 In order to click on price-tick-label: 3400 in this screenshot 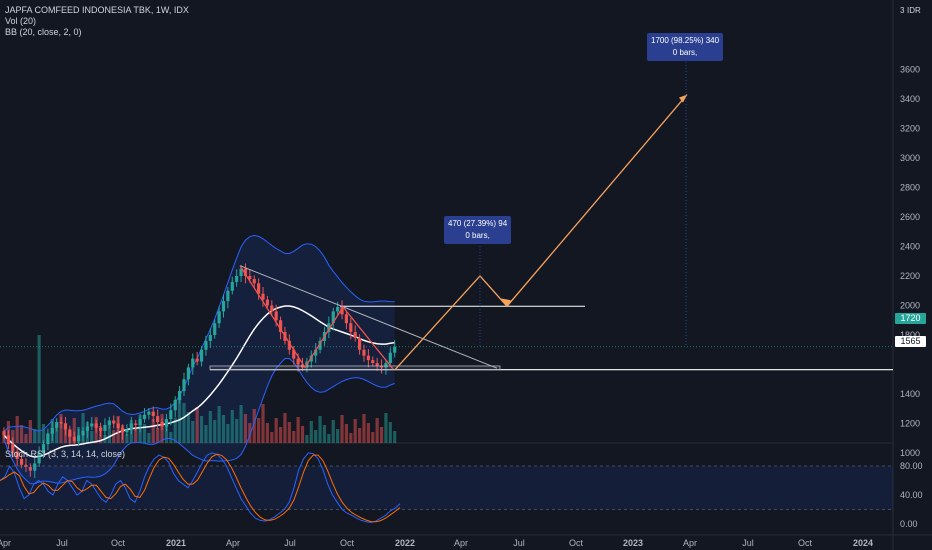, I will do `click(910, 99)`.